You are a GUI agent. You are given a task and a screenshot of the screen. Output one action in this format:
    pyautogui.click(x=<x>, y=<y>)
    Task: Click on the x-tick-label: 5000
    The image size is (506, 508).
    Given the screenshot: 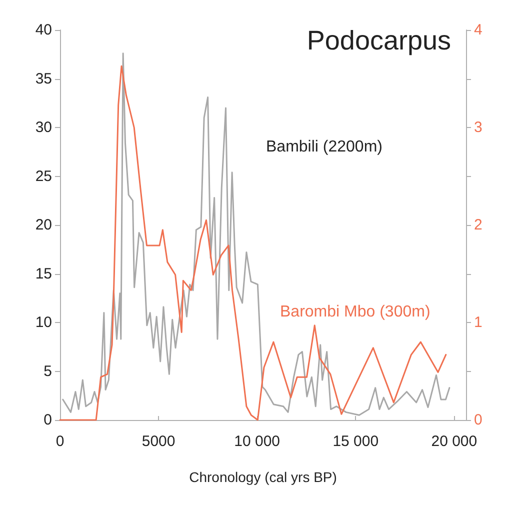 What is the action you would take?
    pyautogui.click(x=159, y=441)
    